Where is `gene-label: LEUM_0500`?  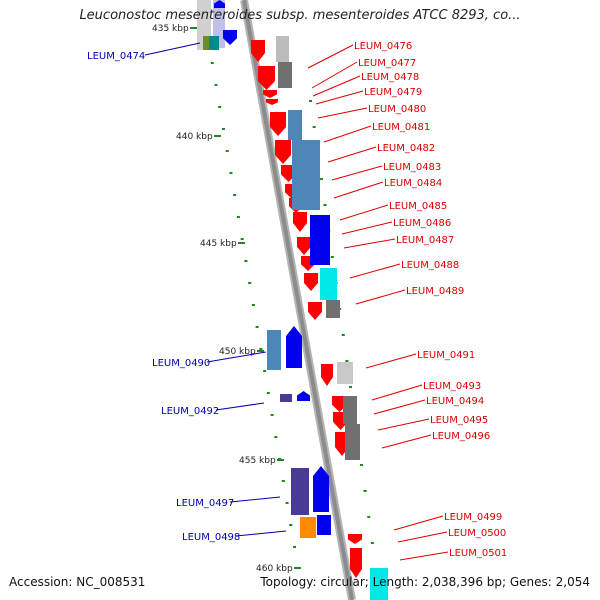
gene-label: LEUM_0500 is located at coordinates (477, 533).